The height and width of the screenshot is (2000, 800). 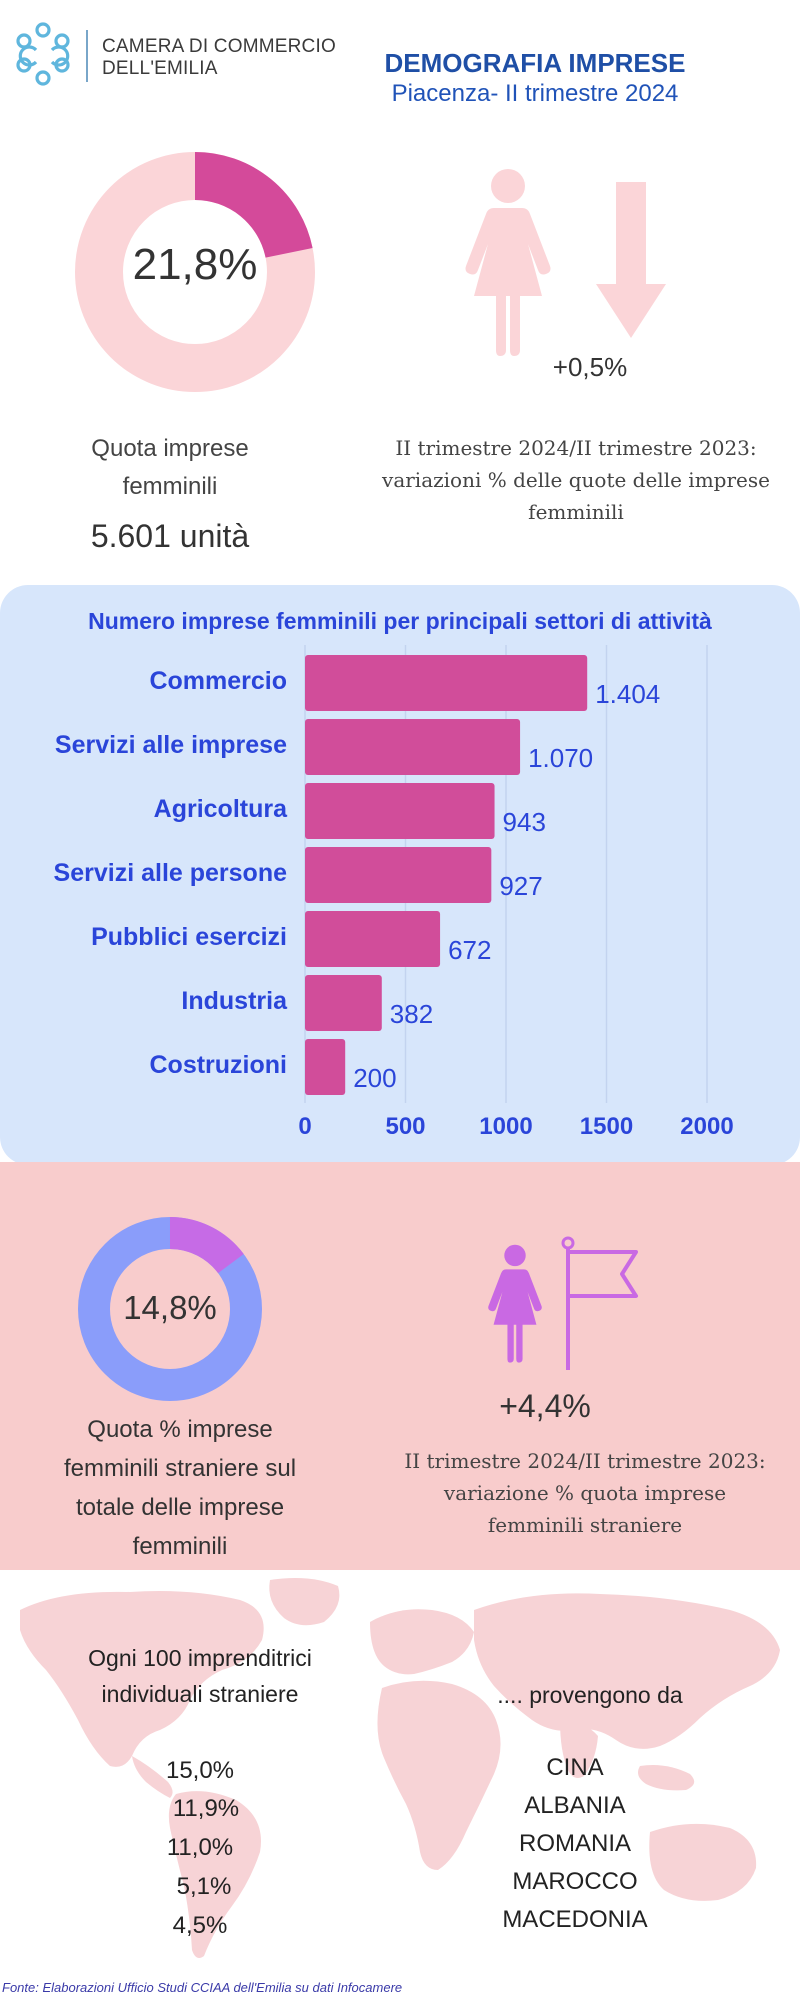 I want to click on female-share-donut-segment, so click(x=253, y=205).